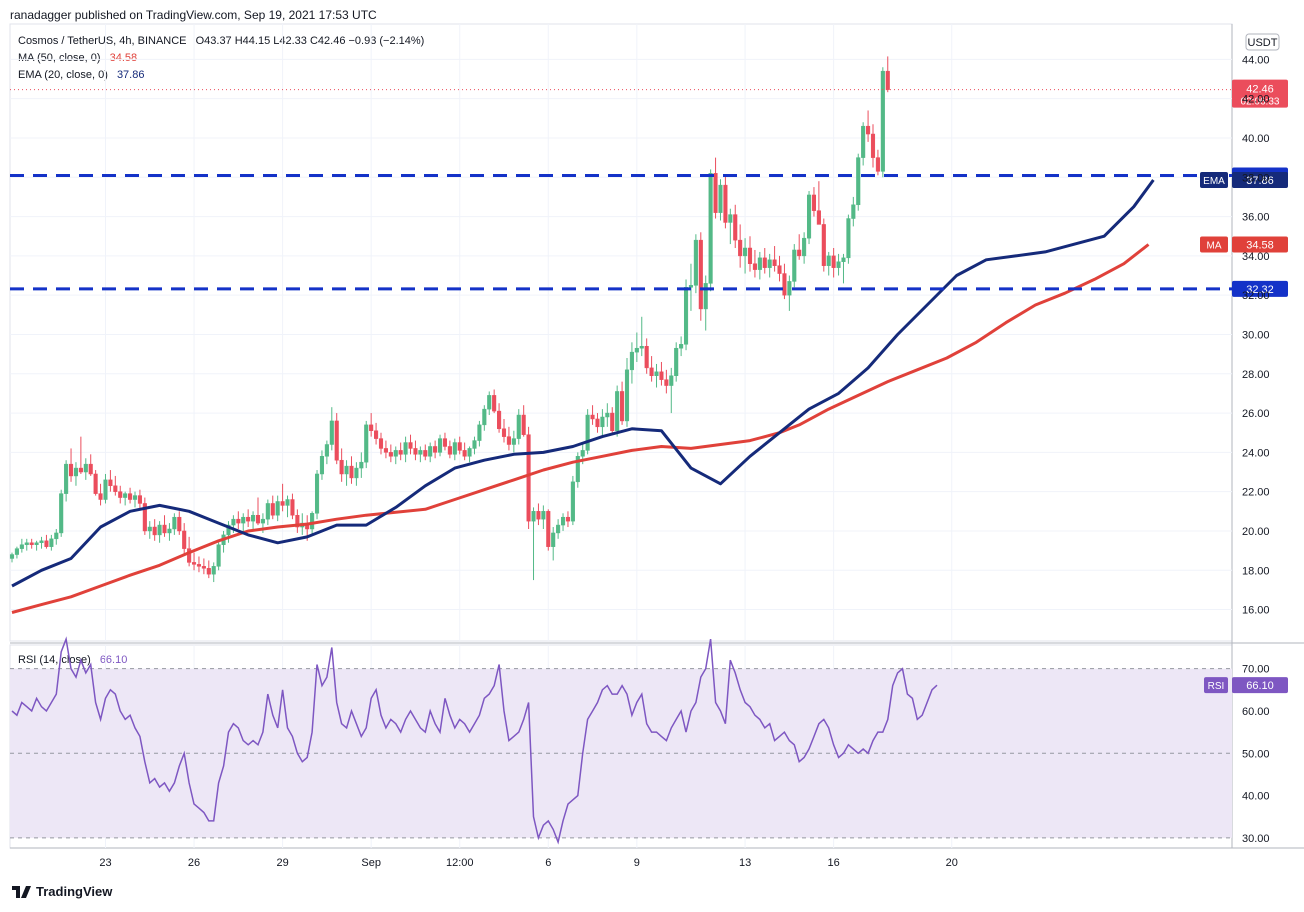 The image size is (1304, 912). Describe the element at coordinates (1256, 414) in the screenshot. I see `price-tick-label: 26.00` at that location.